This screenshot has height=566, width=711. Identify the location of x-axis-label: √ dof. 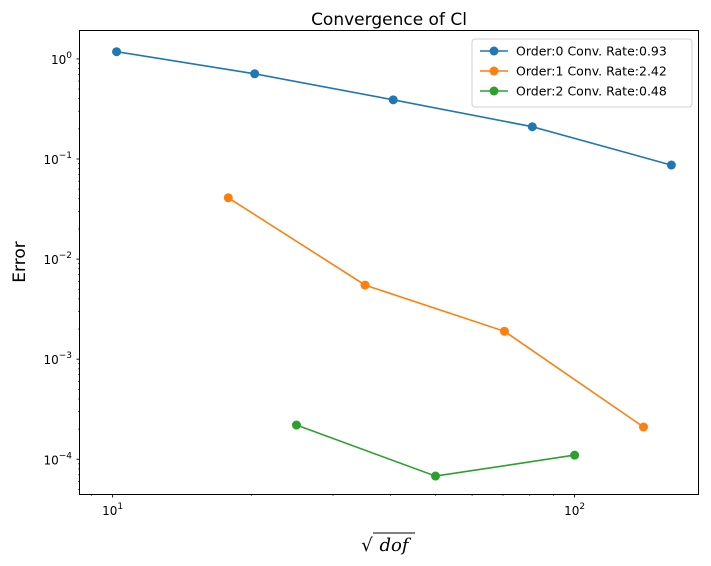
(388, 544).